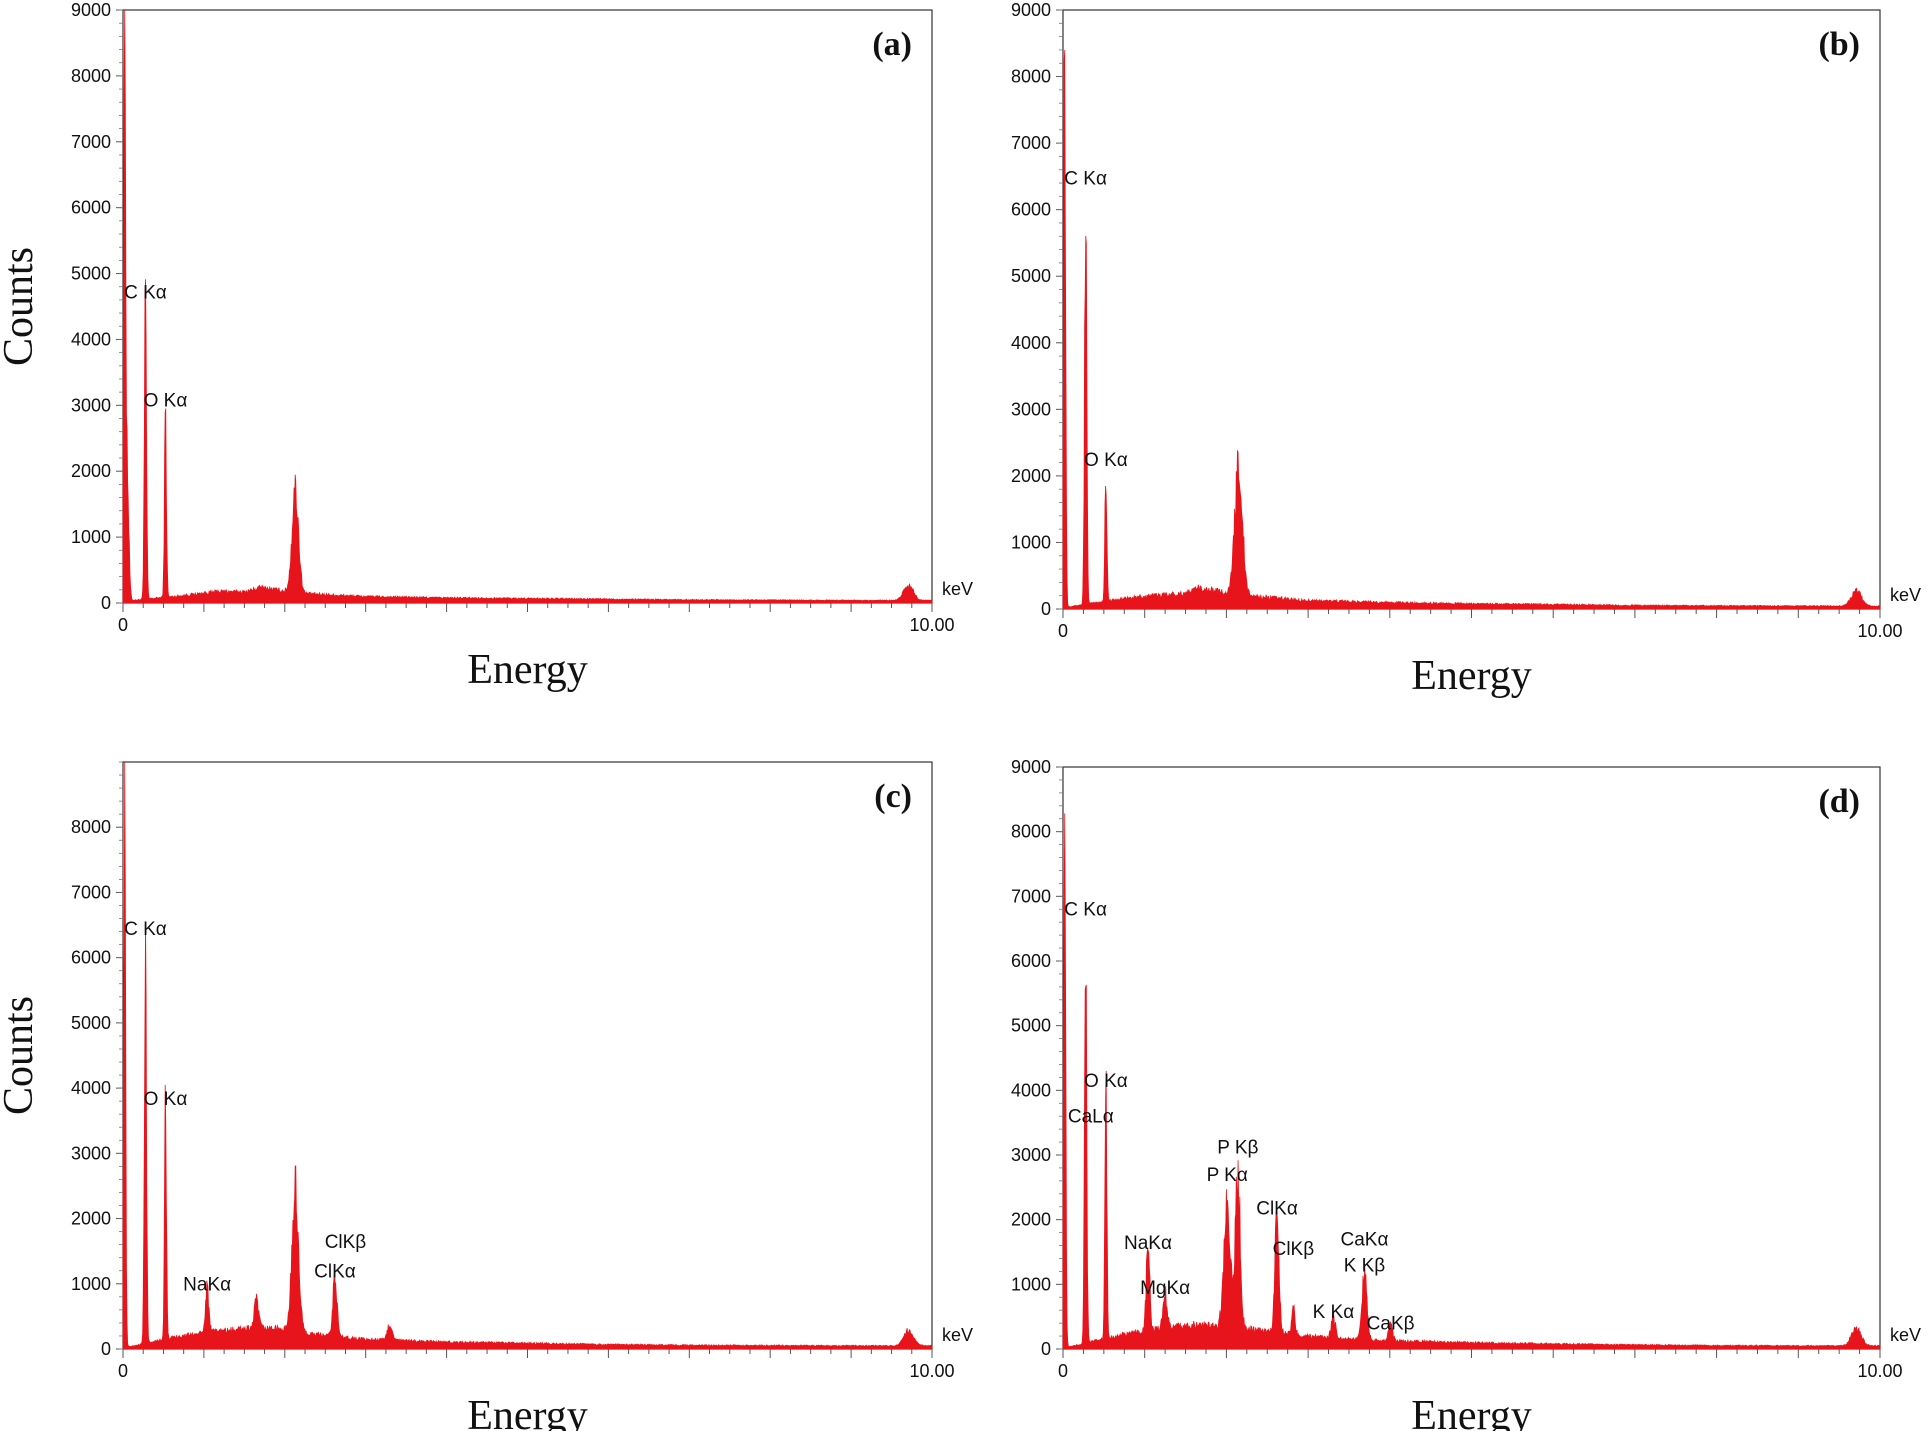 Image resolution: width=1930 pixels, height=1431 pixels. Describe the element at coordinates (1165, 1288) in the screenshot. I see `peak-label: MgKα` at that location.